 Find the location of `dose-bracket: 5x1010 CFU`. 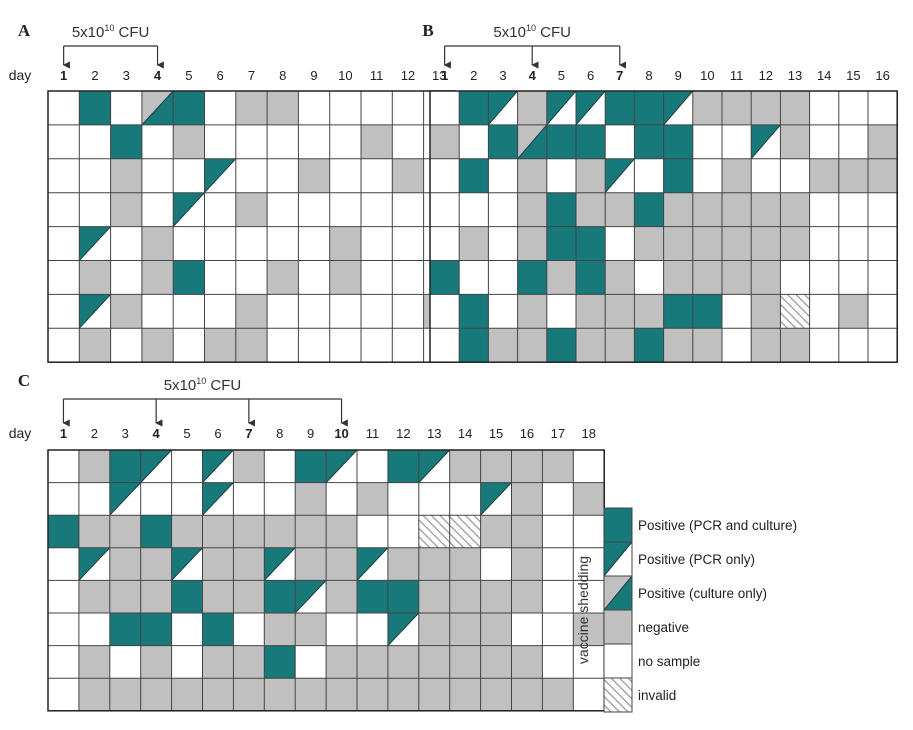

dose-bracket: 5x1010 CFU is located at coordinates (535, 46).